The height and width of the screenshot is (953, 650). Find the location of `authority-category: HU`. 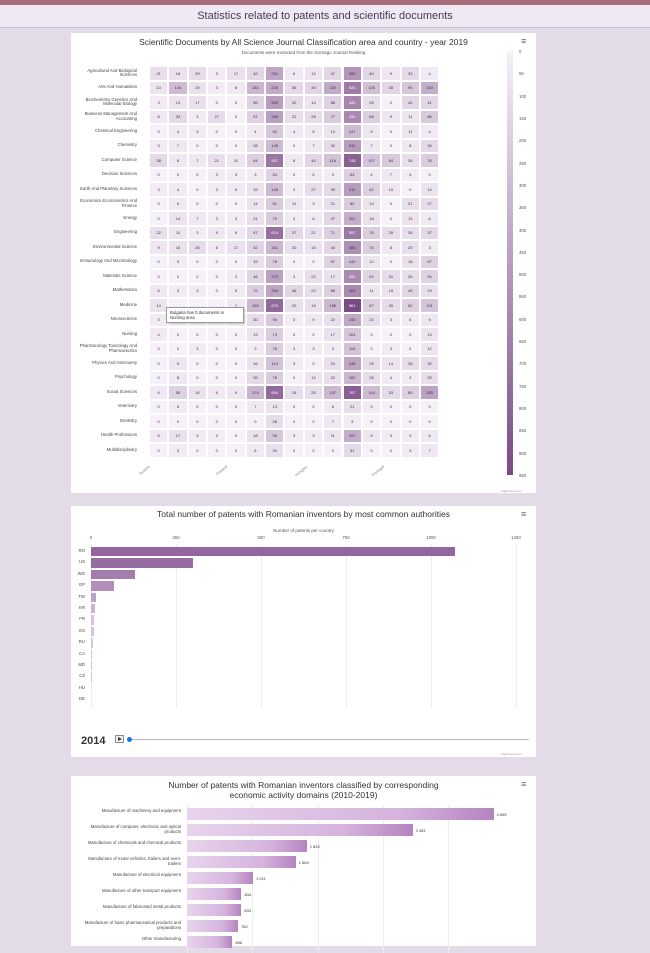

authority-category: HU is located at coordinates (78, 687).